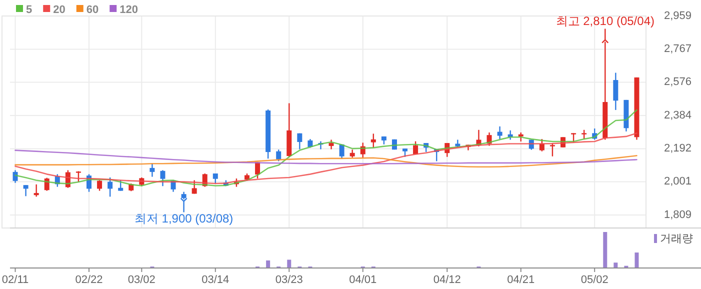 The width and height of the screenshot is (701, 289). I want to click on x-tick-label: 03/02, so click(142, 280).